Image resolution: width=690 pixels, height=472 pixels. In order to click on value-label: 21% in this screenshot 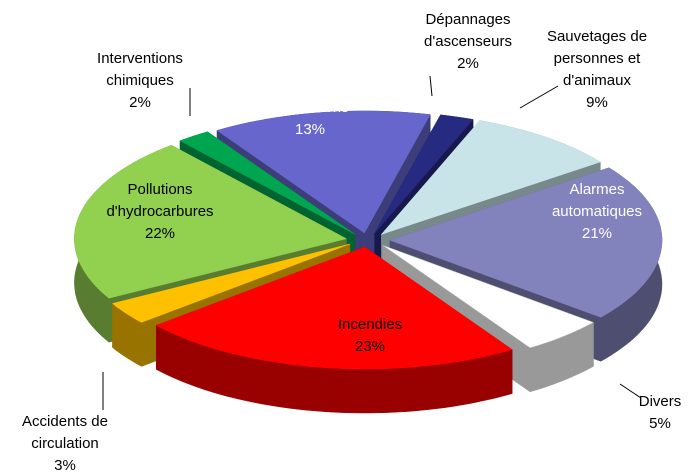, I will do `click(597, 233)`.